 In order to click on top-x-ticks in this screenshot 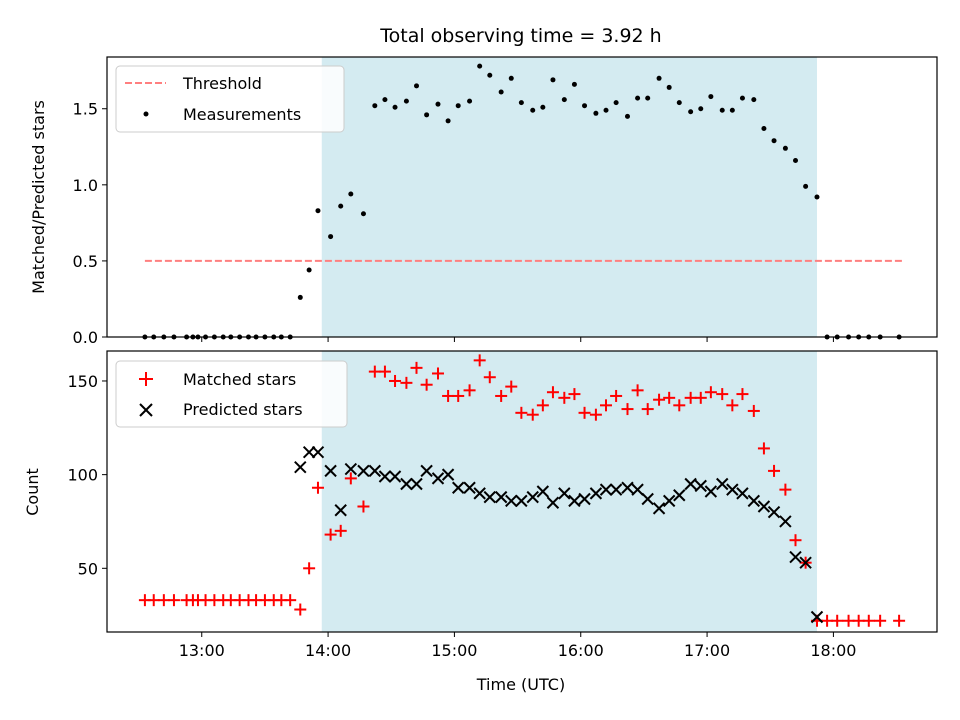, I will do `click(517, 339)`.